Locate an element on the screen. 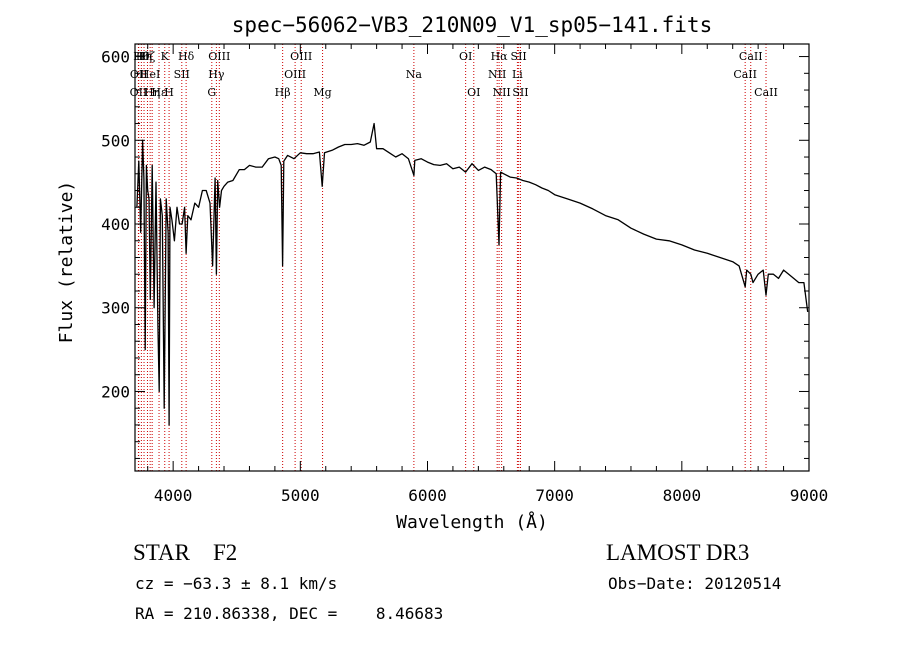  line-label-30: CaII is located at coordinates (766, 92).